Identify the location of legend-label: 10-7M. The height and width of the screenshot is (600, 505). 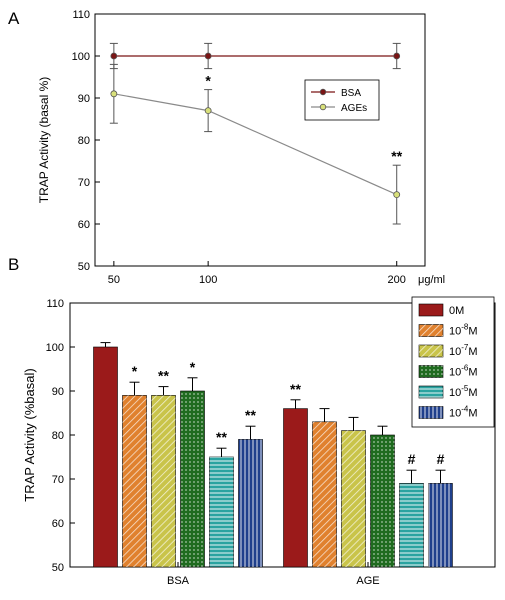
(463, 350).